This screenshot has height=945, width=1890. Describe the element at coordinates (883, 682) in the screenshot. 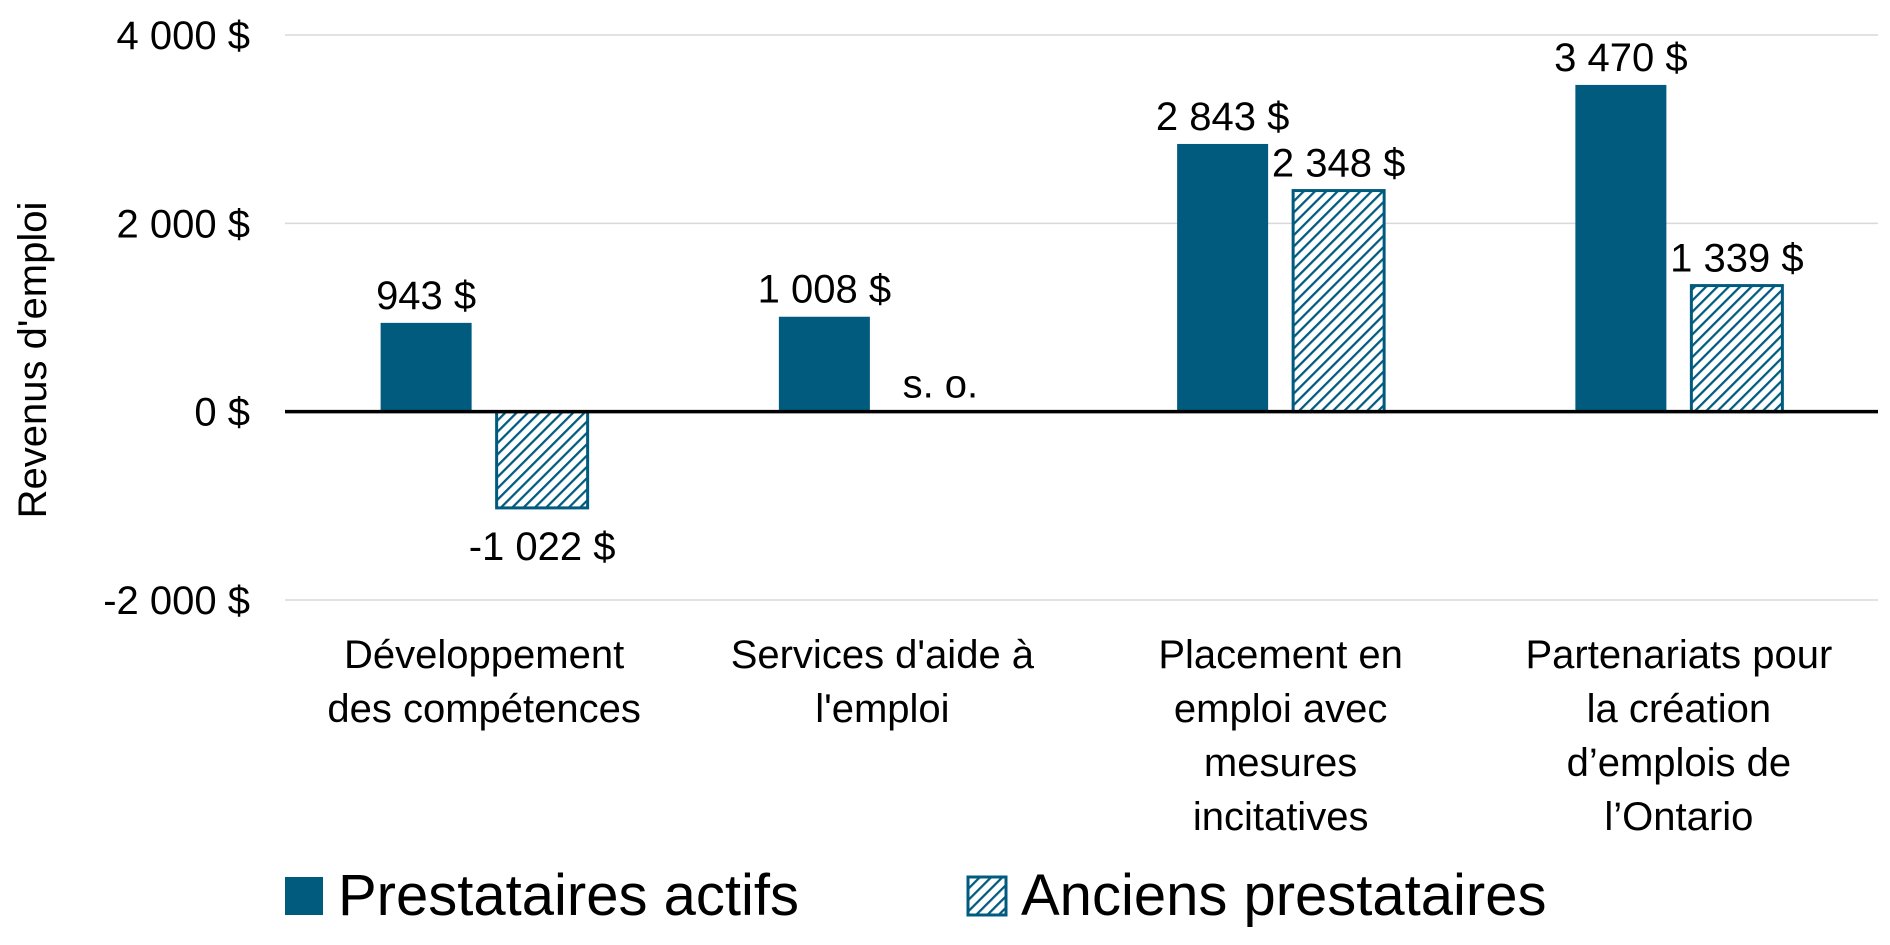

I see `category-label: Services d'aide à l'emploi` at that location.